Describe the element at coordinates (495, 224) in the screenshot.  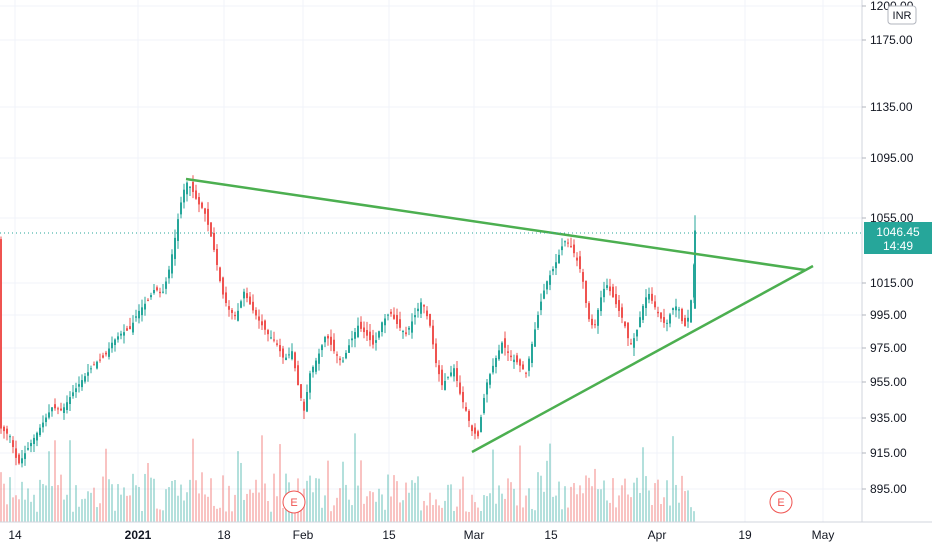
I see `upper-trendline` at that location.